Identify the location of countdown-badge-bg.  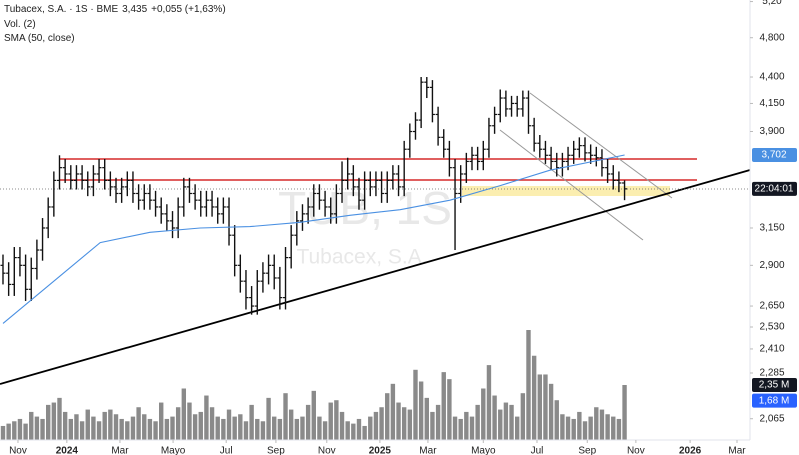
(774, 188).